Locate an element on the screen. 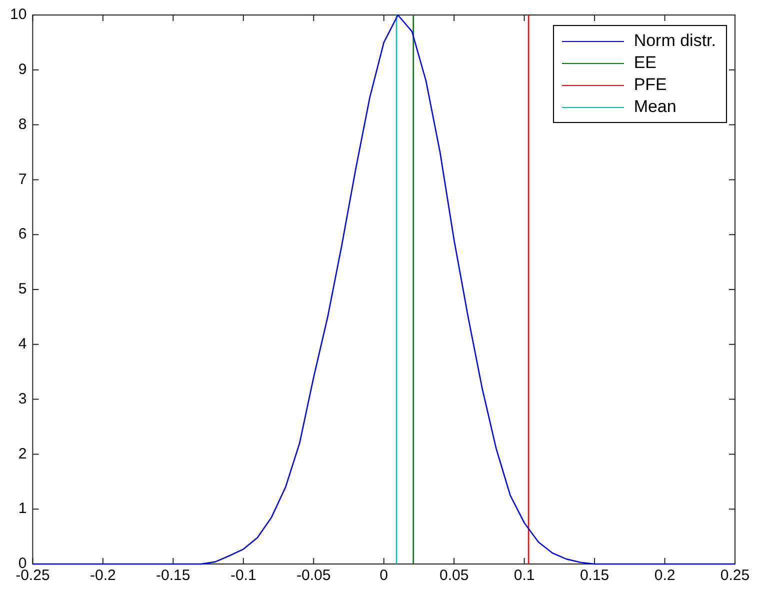 This screenshot has width=757, height=592. x-tick-label: -0.05 is located at coordinates (313, 575).